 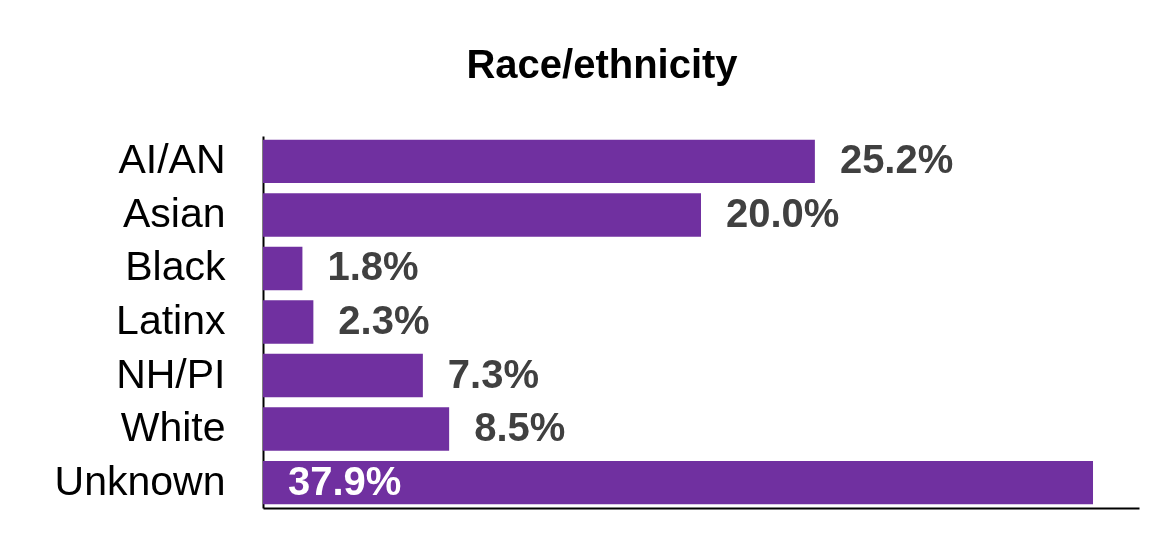 I want to click on data-label: 25.2%, so click(x=896, y=159).